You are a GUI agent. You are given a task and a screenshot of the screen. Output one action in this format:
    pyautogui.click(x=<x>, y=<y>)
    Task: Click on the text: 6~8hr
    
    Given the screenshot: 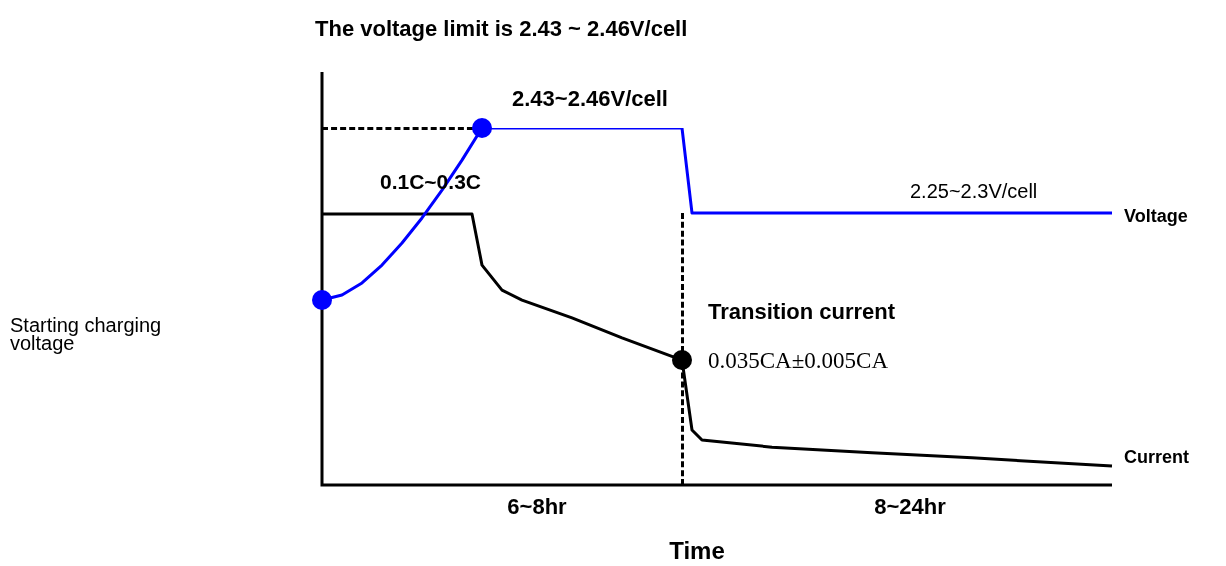 What is the action you would take?
    pyautogui.click(x=537, y=507)
    